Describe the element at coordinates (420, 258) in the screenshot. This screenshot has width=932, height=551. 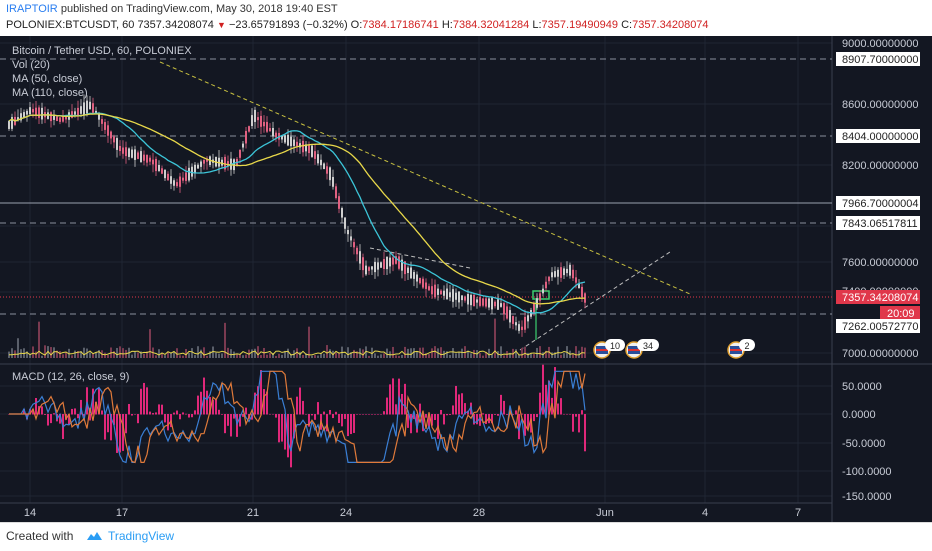
I see `local-trendline` at that location.